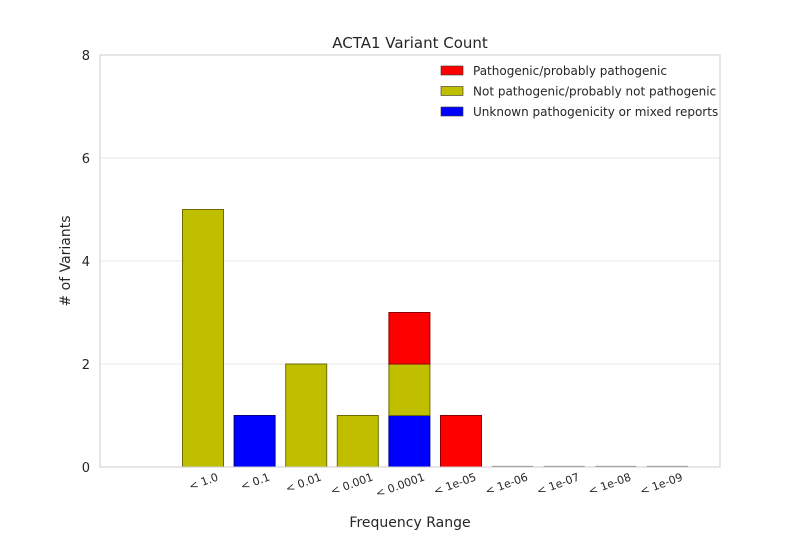  Describe the element at coordinates (409, 523) in the screenshot. I see `x-axis-label: Frequency Range` at that location.